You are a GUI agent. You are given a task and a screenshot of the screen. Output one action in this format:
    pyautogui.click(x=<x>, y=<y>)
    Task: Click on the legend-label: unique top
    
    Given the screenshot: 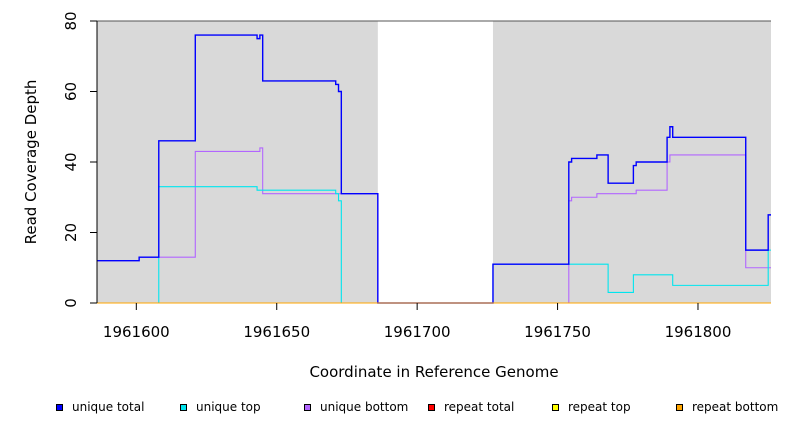 What is the action you would take?
    pyautogui.click(x=228, y=407)
    